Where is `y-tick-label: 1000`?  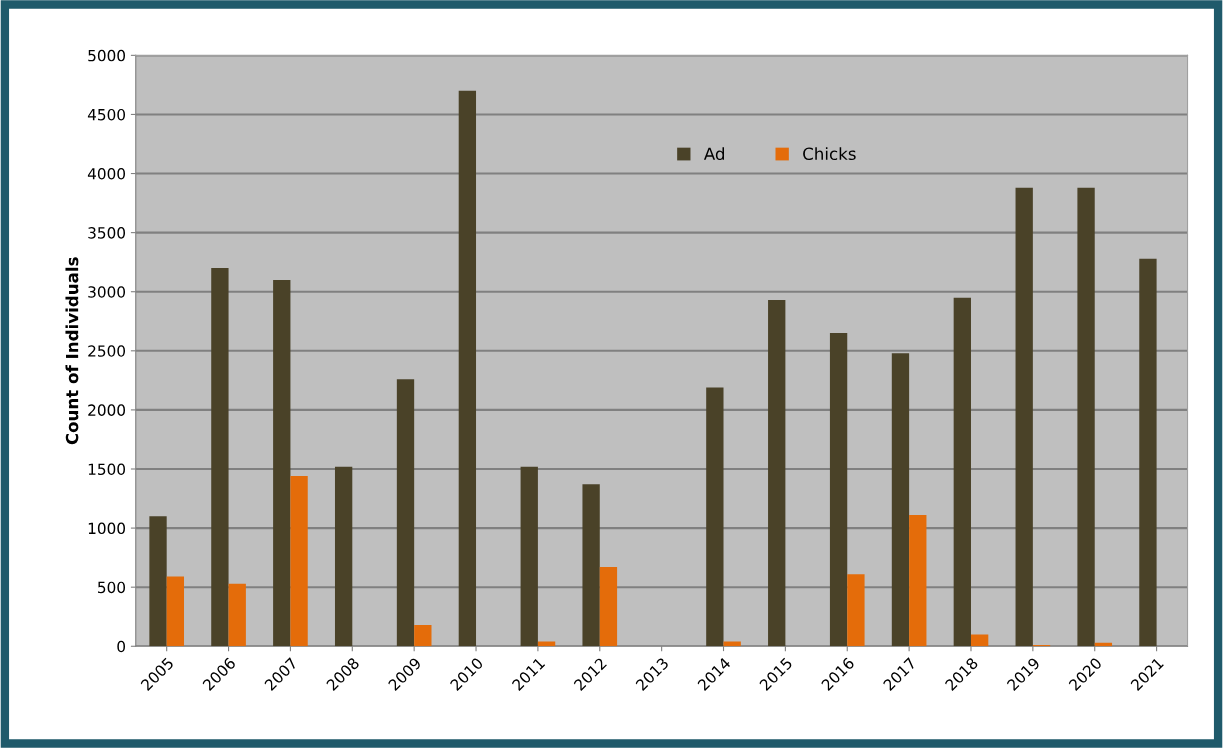 y-tick-label: 1000 is located at coordinates (107, 528).